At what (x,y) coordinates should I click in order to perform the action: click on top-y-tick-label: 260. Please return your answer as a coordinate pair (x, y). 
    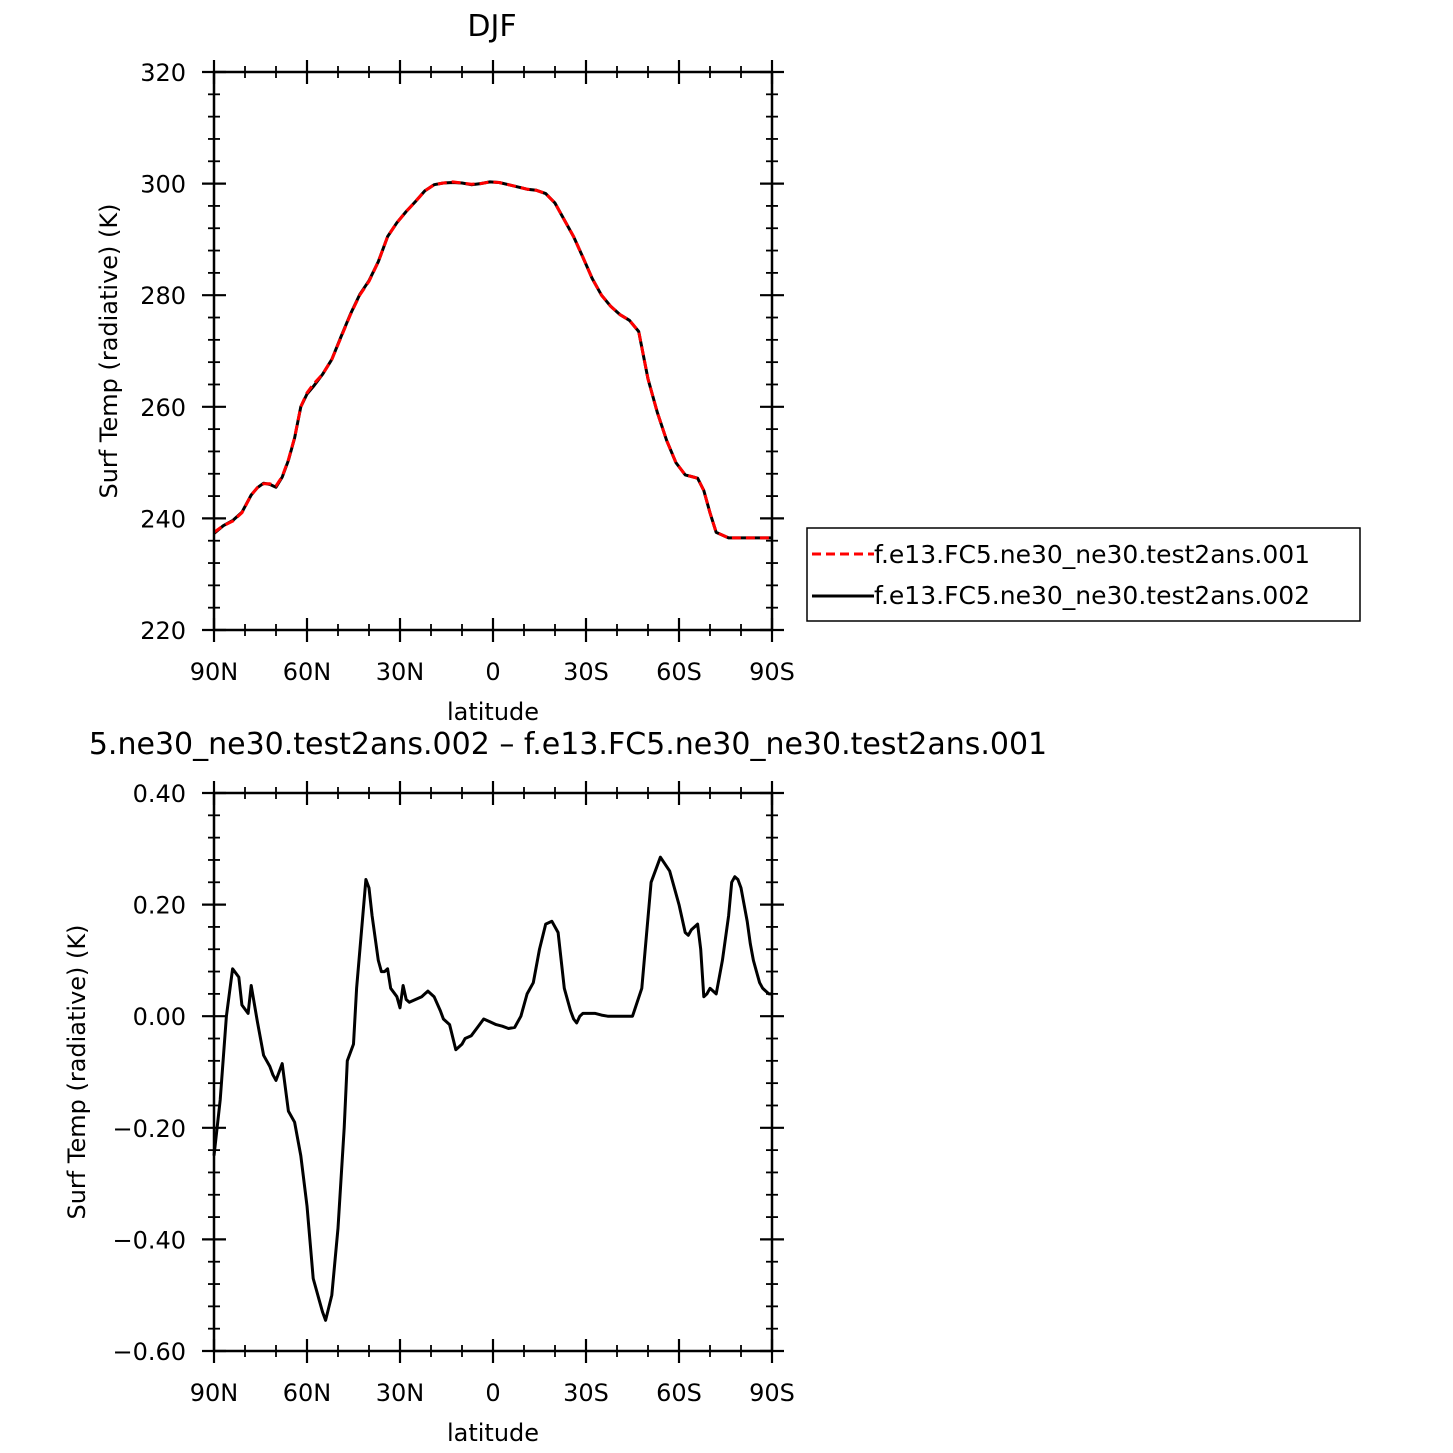
    Looking at the image, I should click on (163, 408).